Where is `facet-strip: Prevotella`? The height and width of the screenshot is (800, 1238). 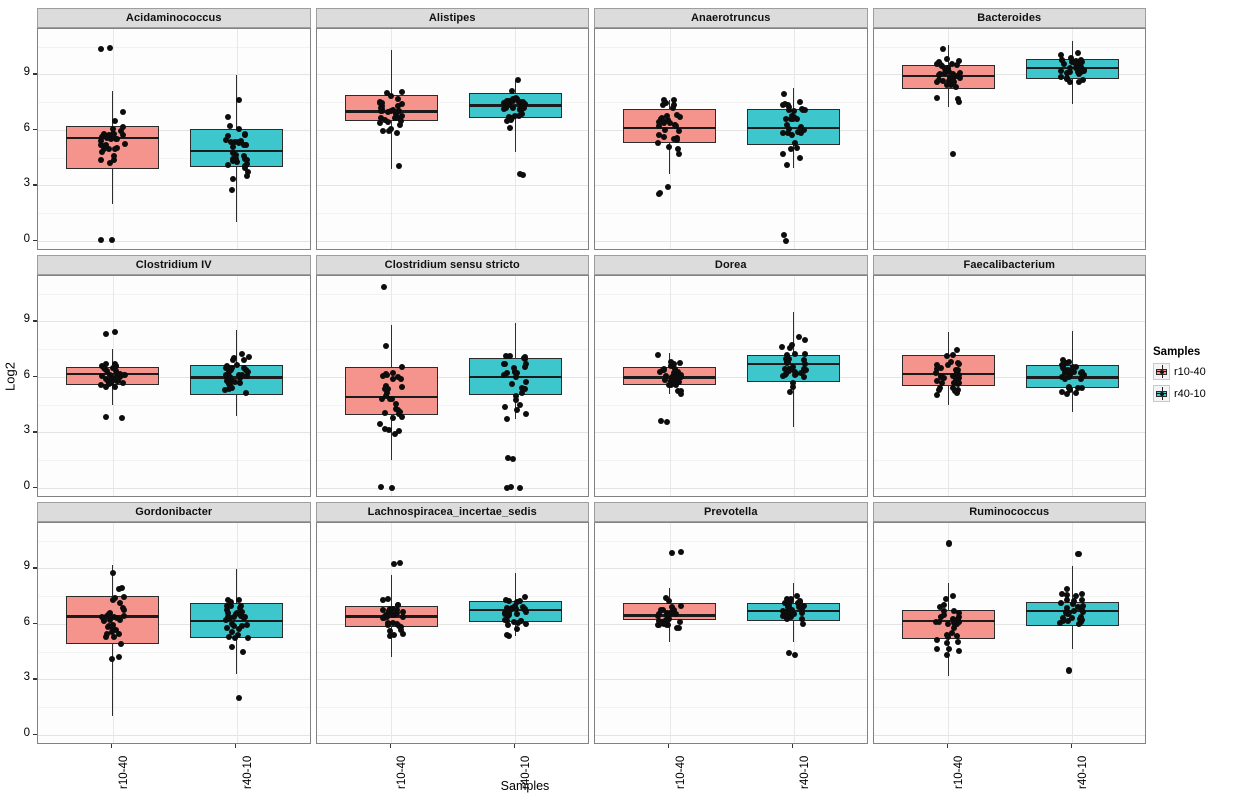 facet-strip: Prevotella is located at coordinates (731, 512).